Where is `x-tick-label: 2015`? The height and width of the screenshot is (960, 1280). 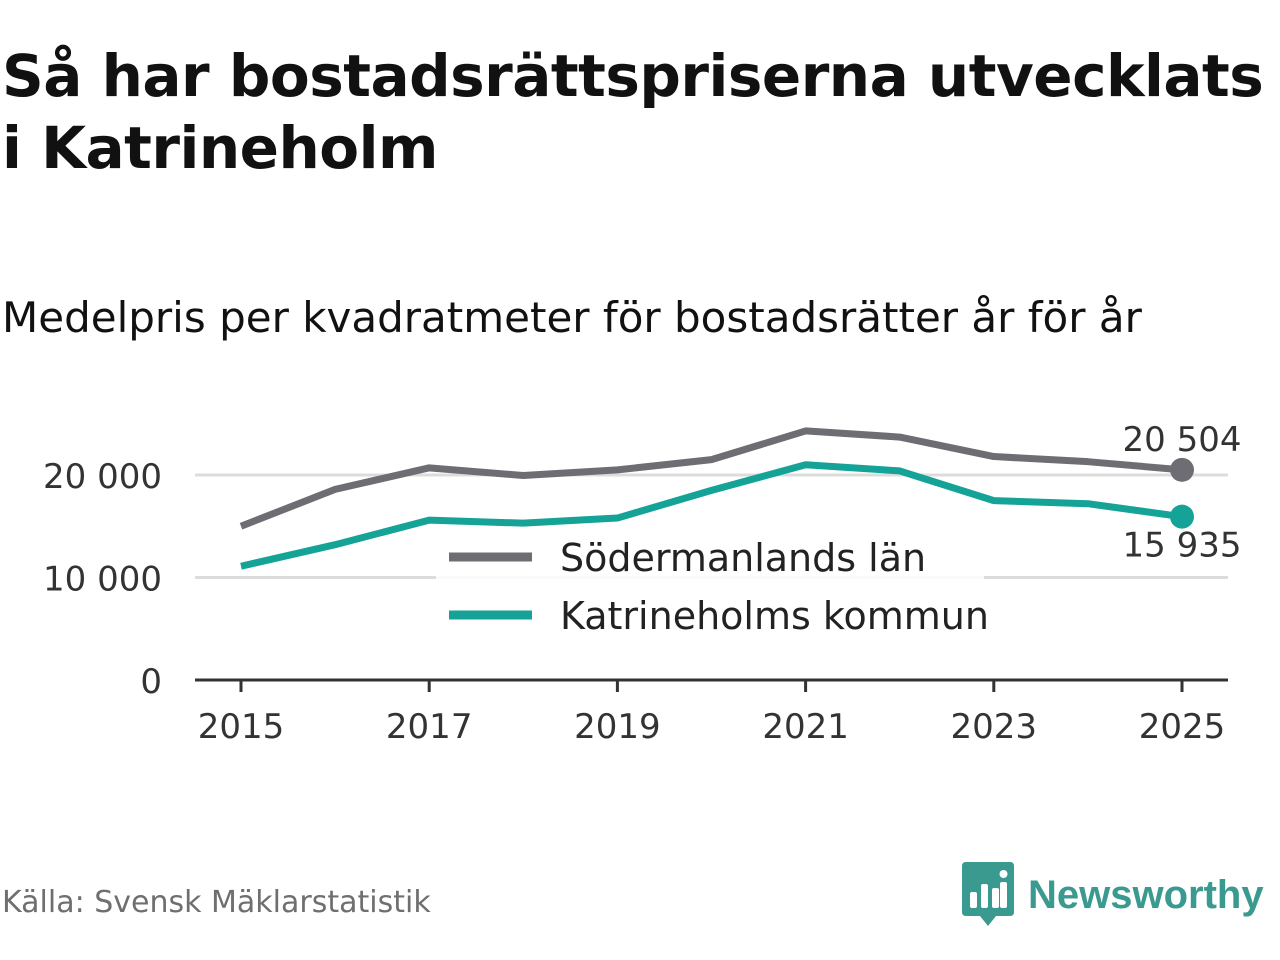 x-tick-label: 2015 is located at coordinates (241, 727).